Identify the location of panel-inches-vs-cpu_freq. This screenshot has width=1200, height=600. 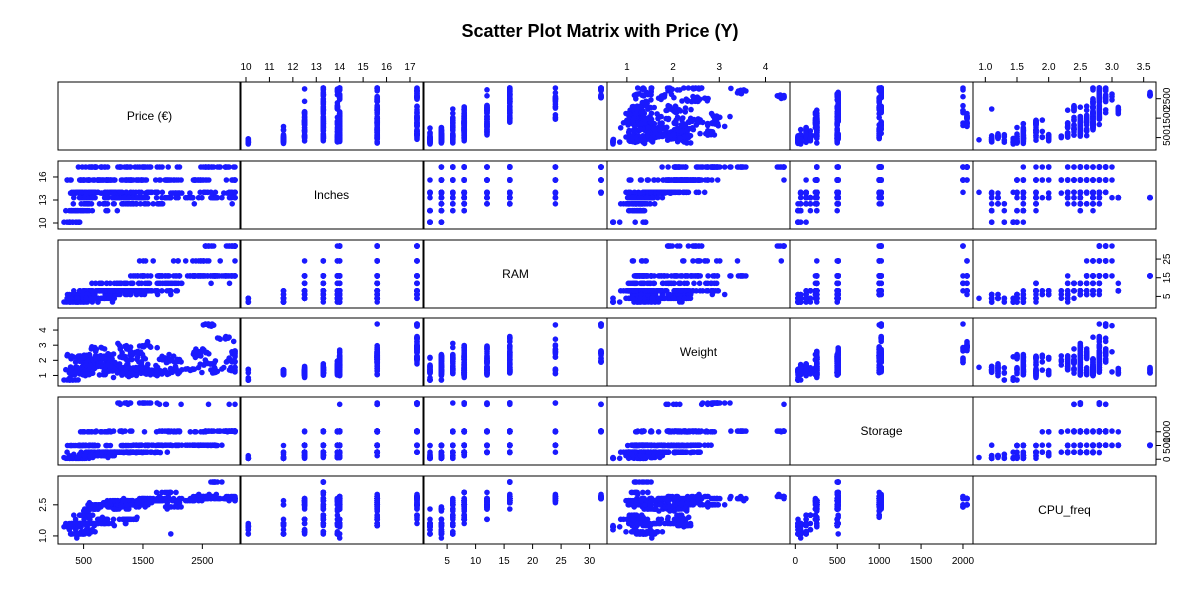
(1064, 195).